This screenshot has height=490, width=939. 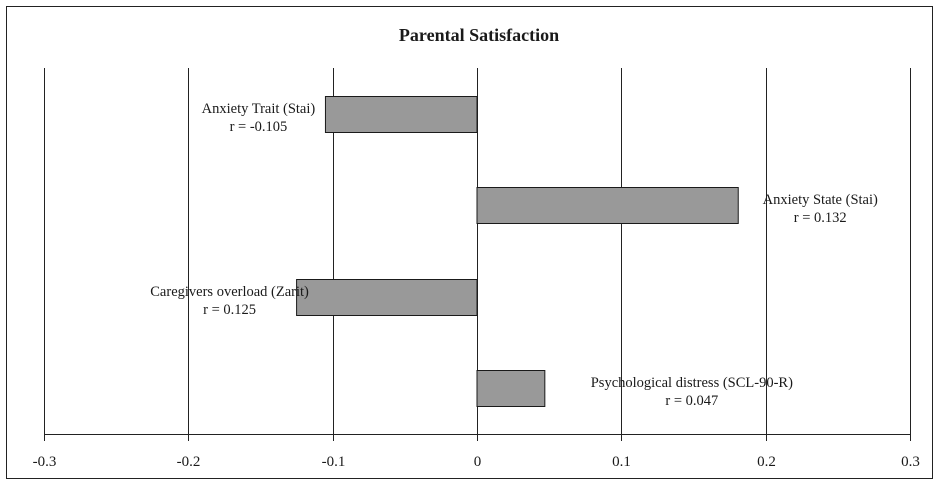 What do you see at coordinates (476, 452) in the screenshot?
I see `x-axis: -0.3 -0.2 -0.1 0 0.1 0.2 0.3` at bounding box center [476, 452].